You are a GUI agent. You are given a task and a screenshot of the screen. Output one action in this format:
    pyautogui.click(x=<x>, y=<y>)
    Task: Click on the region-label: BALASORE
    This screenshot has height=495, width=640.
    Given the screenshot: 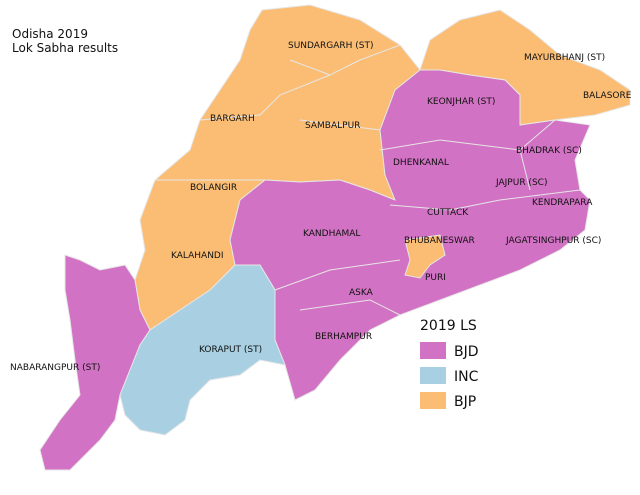 What is the action you would take?
    pyautogui.click(x=607, y=96)
    